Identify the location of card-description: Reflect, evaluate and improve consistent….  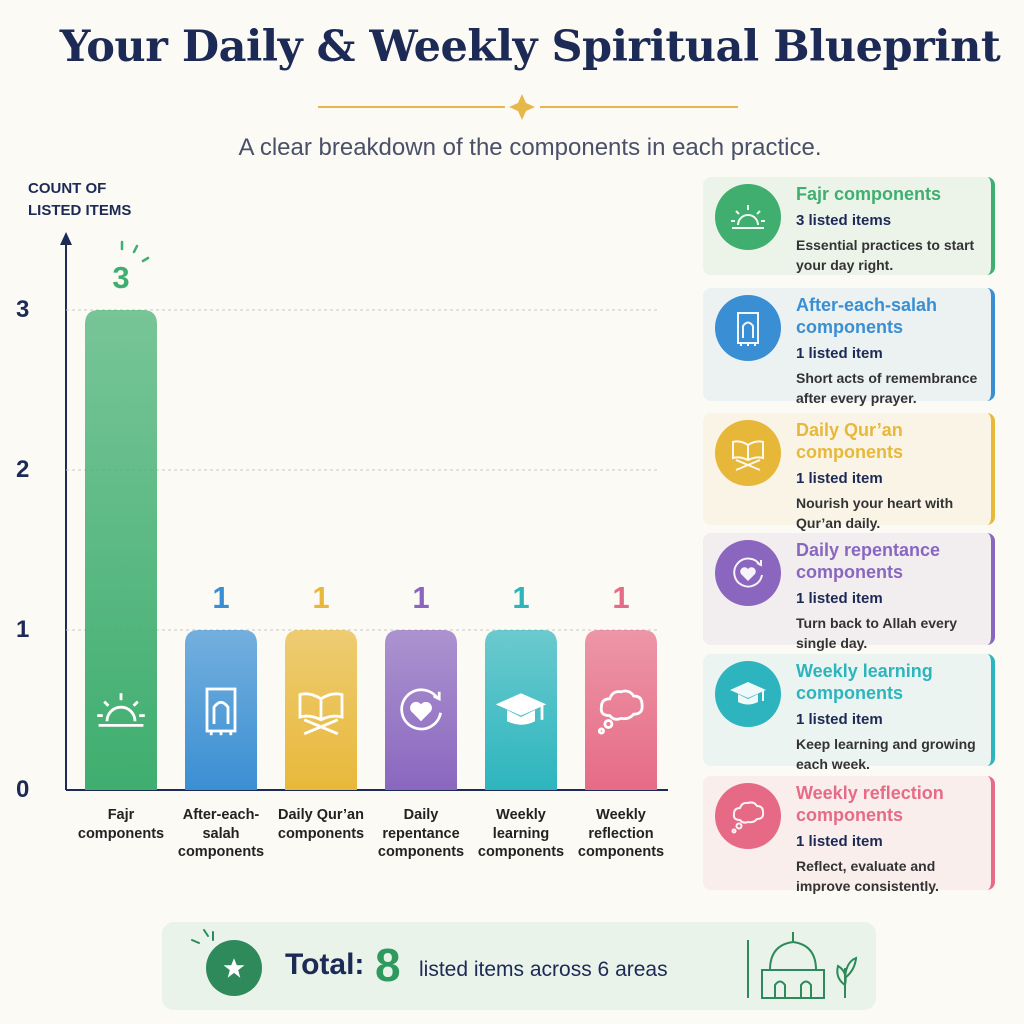
(867, 876).